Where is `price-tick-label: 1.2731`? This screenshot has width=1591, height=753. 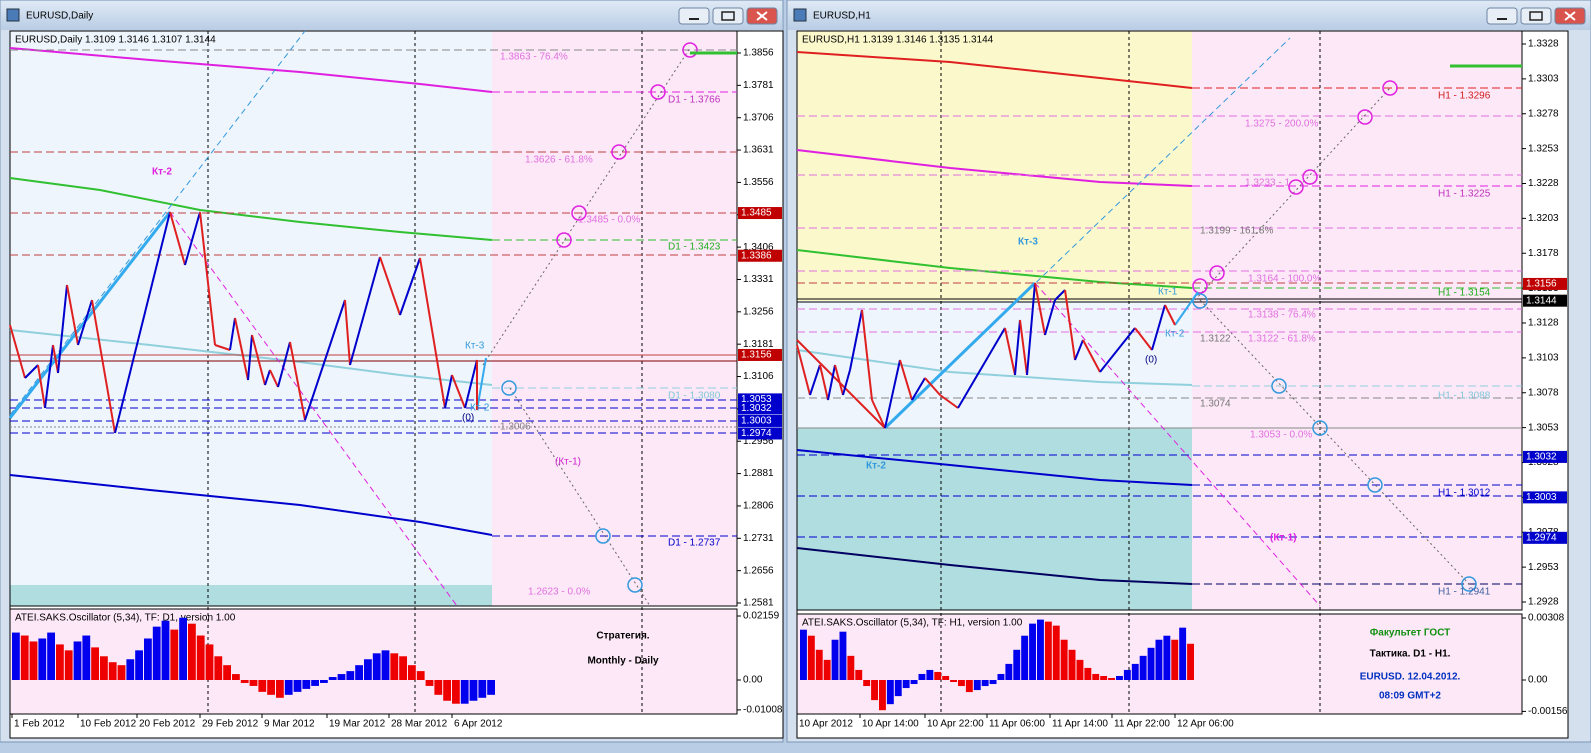
price-tick-label: 1.2731 is located at coordinates (758, 538).